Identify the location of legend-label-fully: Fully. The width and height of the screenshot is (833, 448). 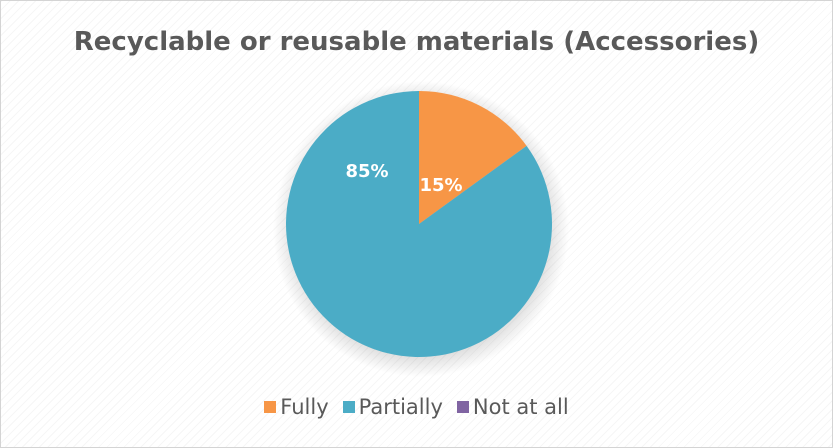
(304, 407).